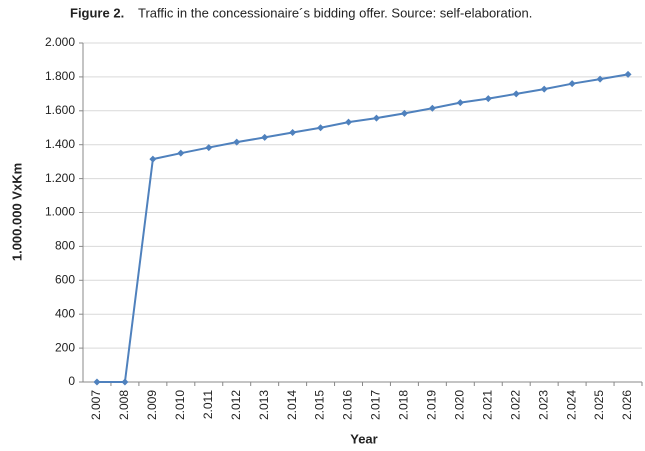  What do you see at coordinates (208, 404) in the screenshot?
I see `x-tick-label: 2.011` at bounding box center [208, 404].